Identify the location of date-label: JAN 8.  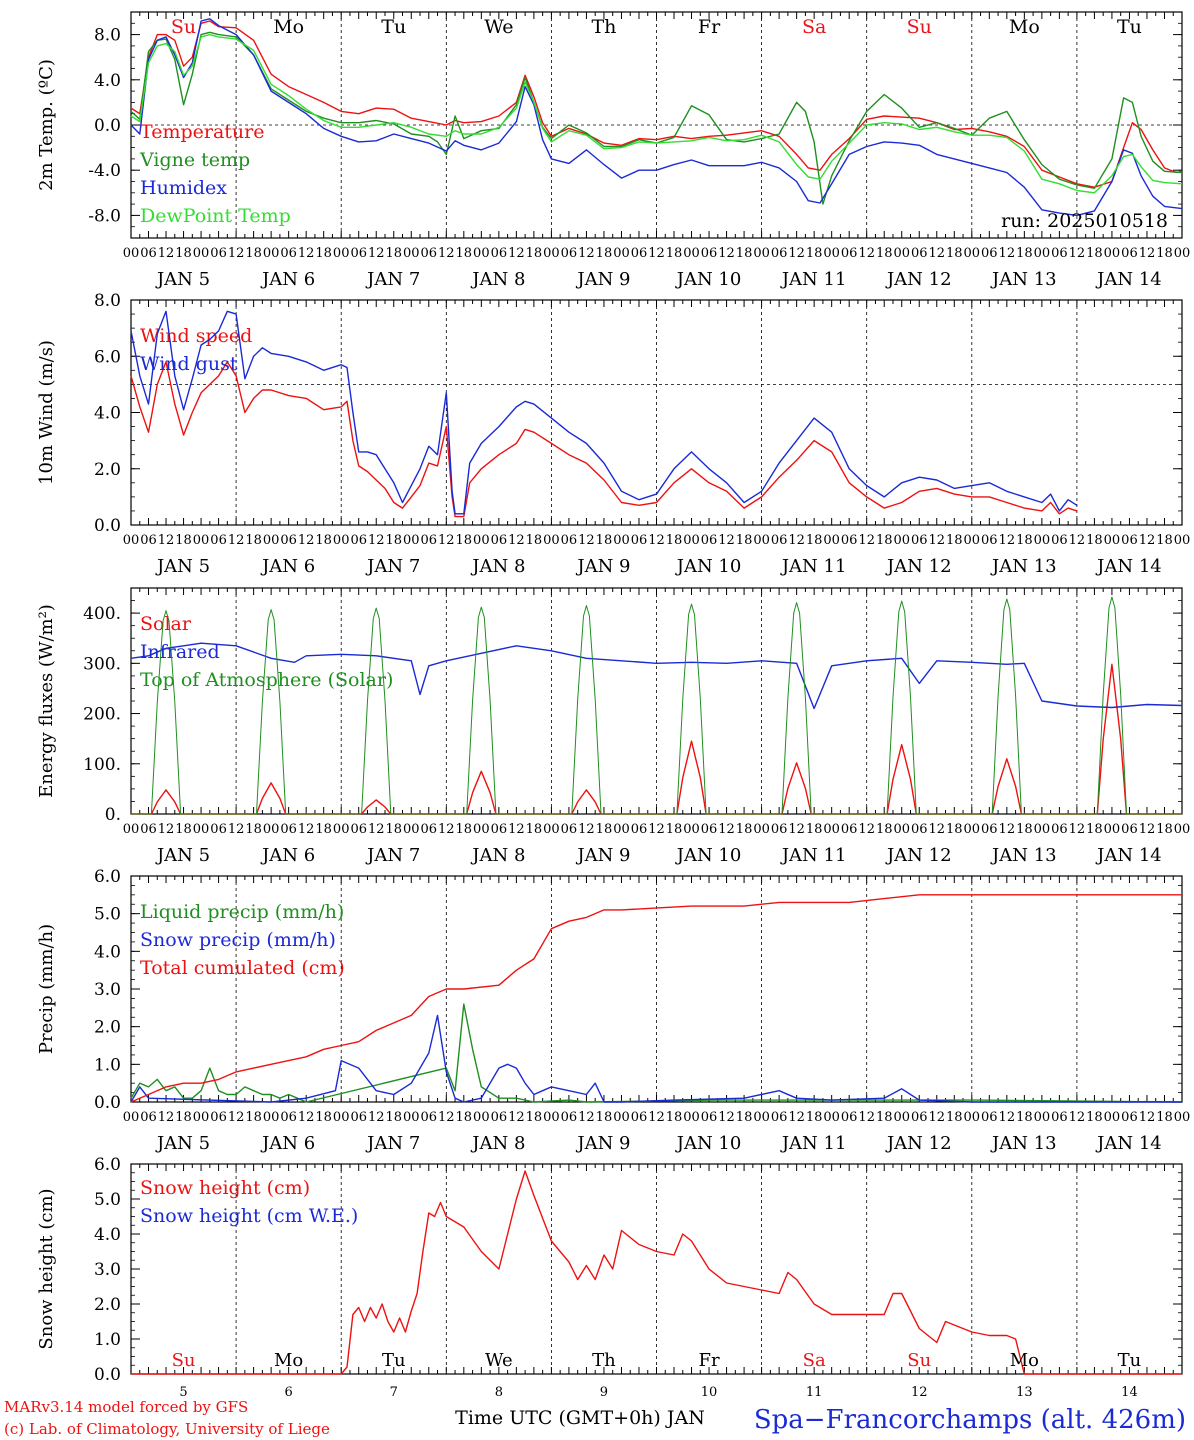
(497, 855).